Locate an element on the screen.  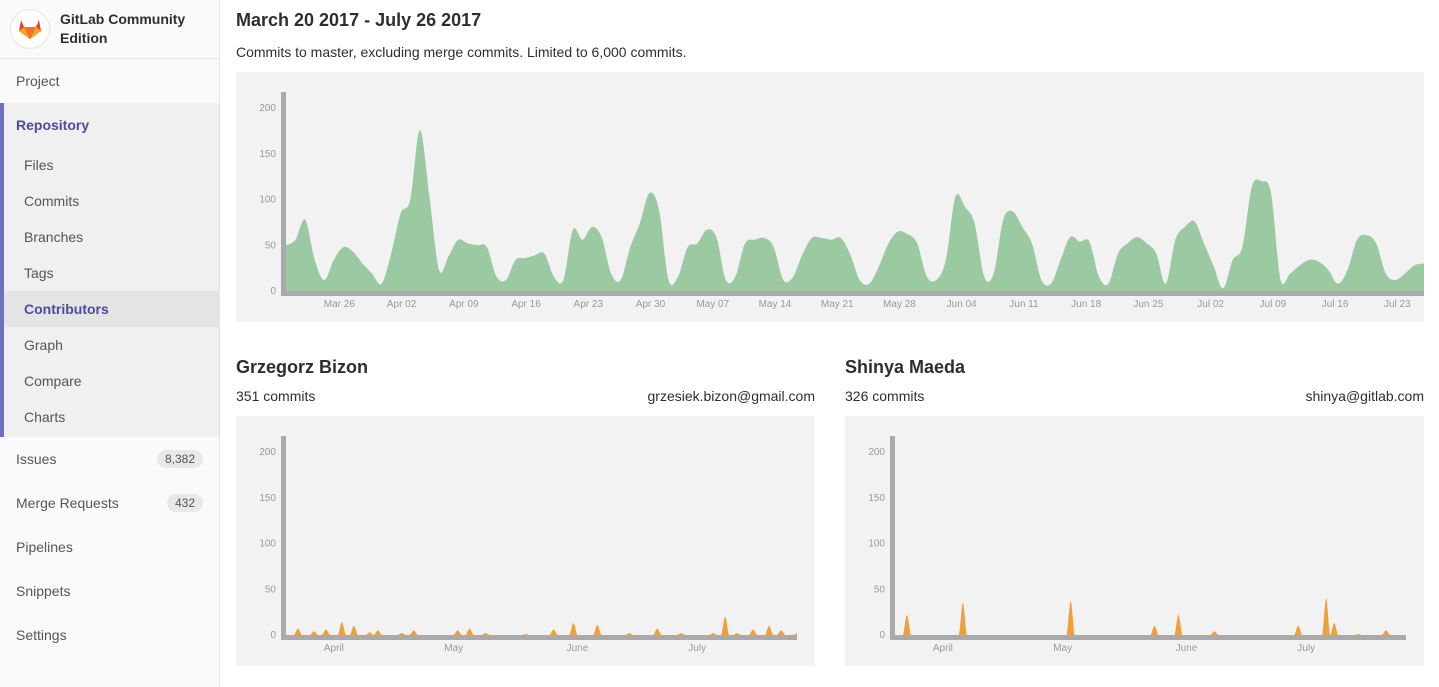
x-tick-label: Apr 23 is located at coordinates (589, 304).